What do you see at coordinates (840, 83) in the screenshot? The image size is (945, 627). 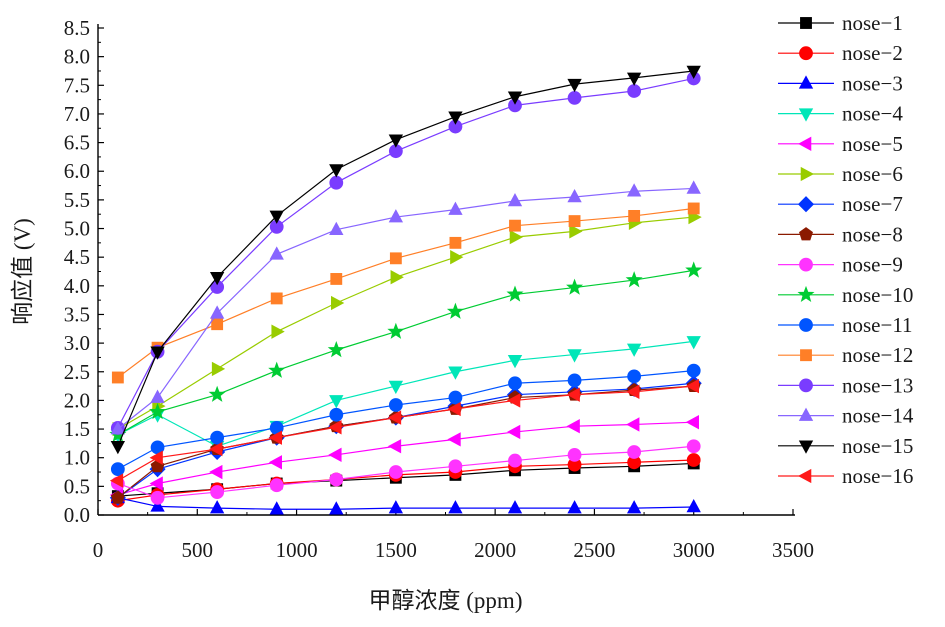 I see `legend-item: nose−3` at bounding box center [840, 83].